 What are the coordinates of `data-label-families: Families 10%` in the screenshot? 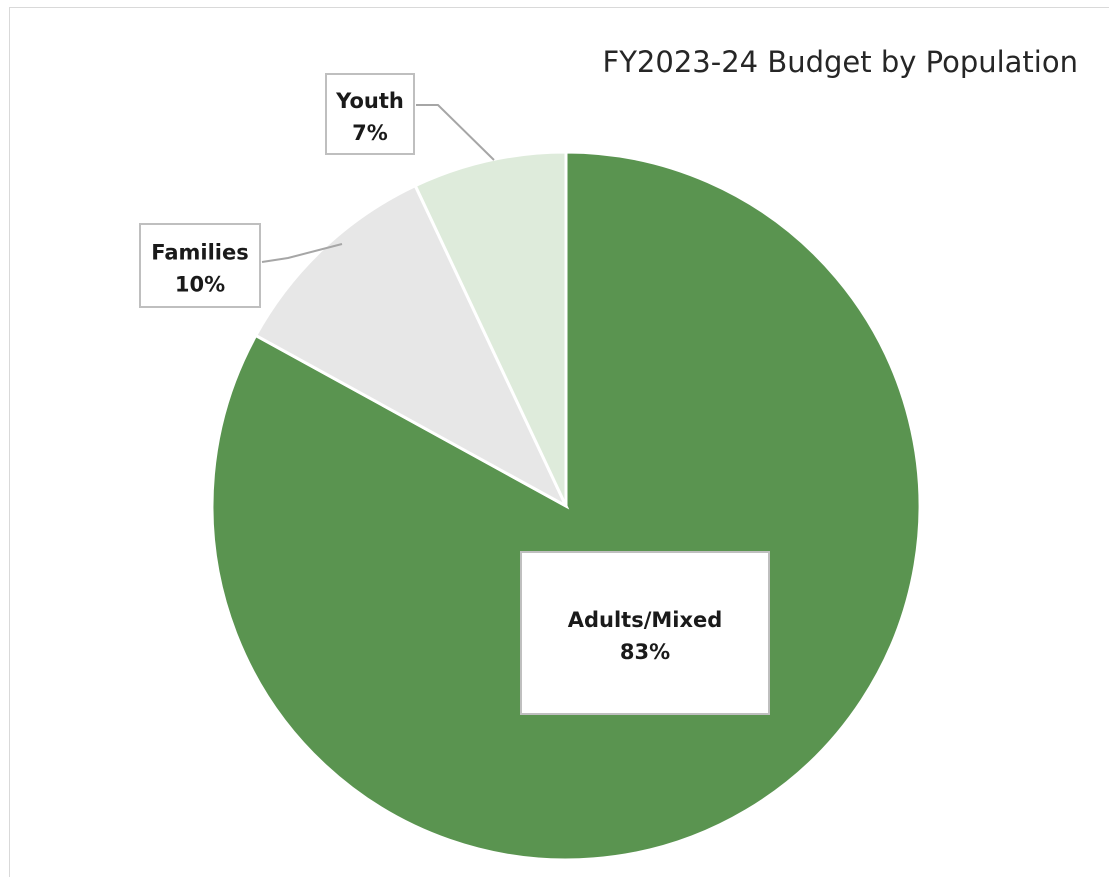 It's located at (200, 265).